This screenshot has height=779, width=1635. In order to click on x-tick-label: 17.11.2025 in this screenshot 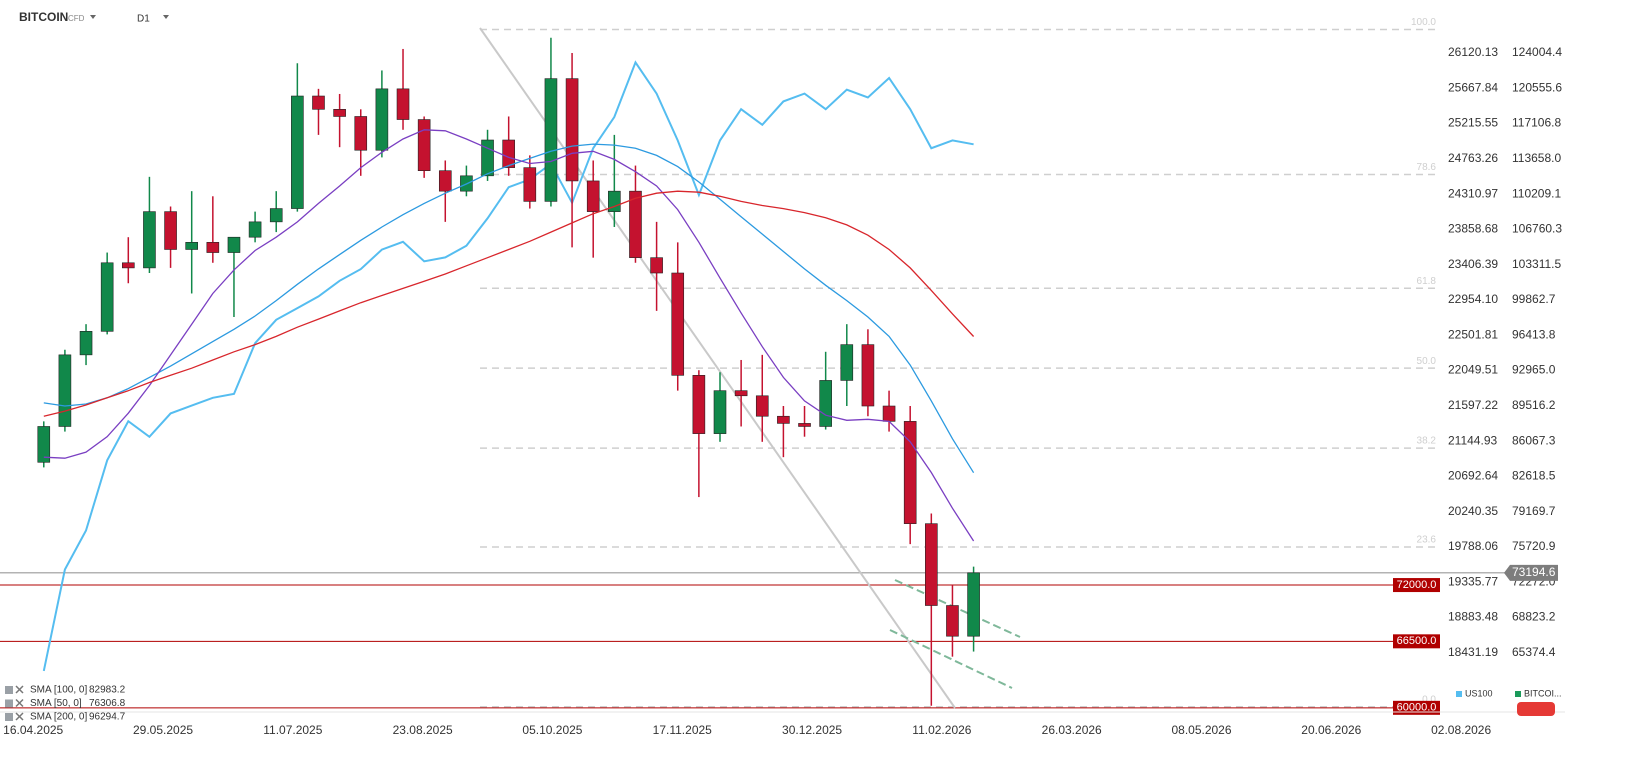, I will do `click(682, 730)`.